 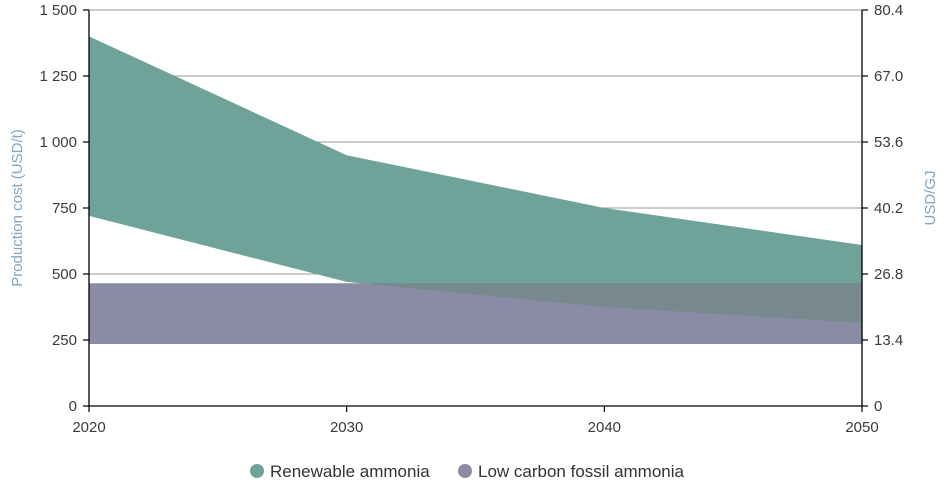 What do you see at coordinates (350, 471) in the screenshot?
I see `legend-label-0: Renewable ammonia` at bounding box center [350, 471].